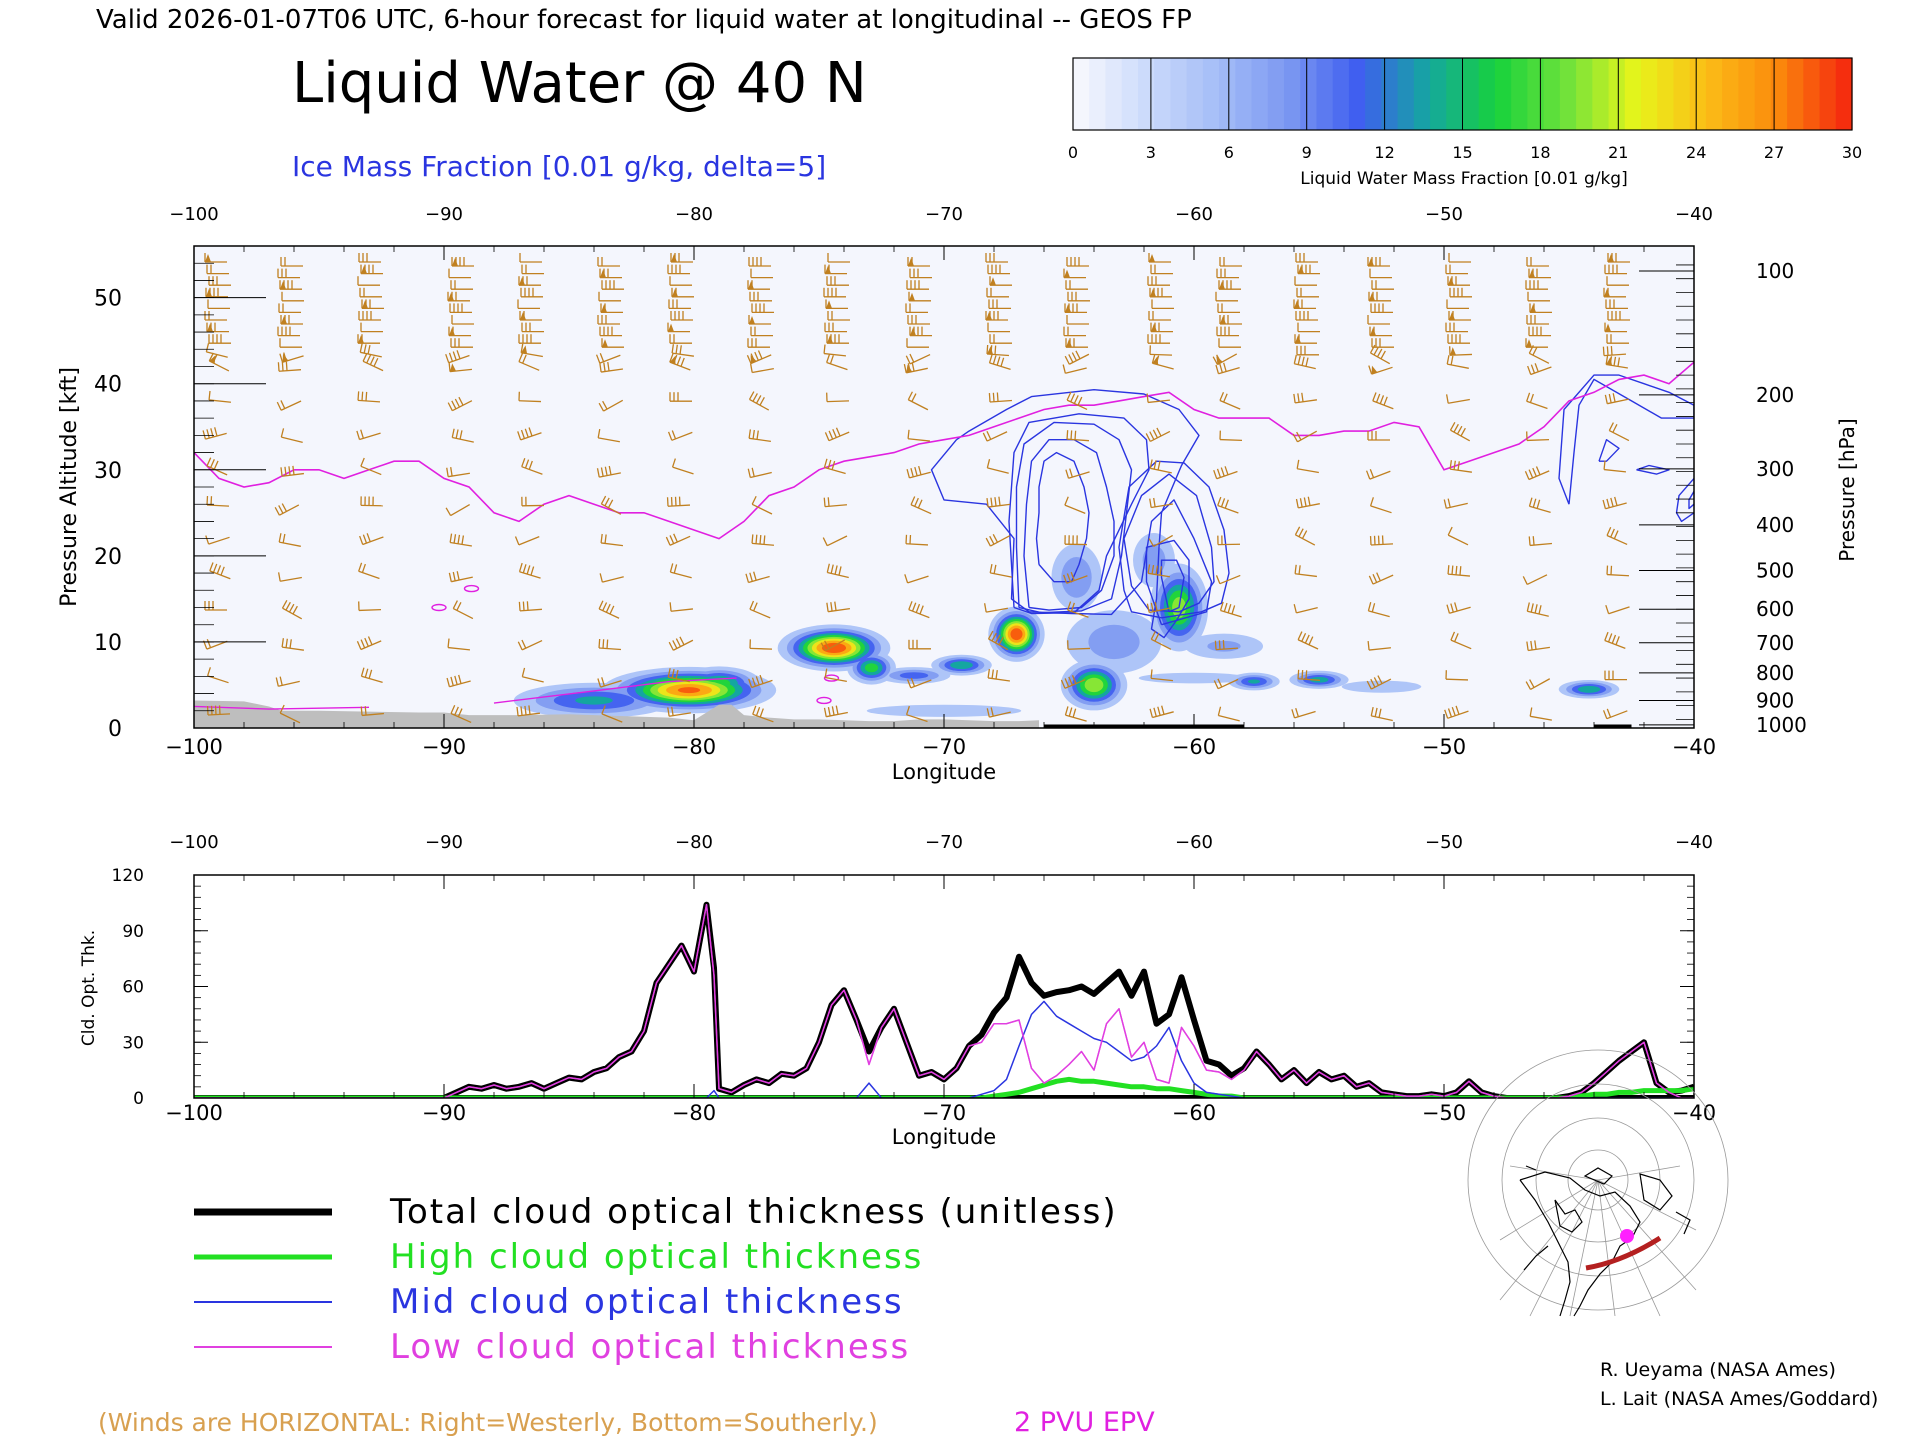 The width and height of the screenshot is (1920, 1444). Describe the element at coordinates (1775, 525) in the screenshot. I see `pressure-tick-label: 400` at that location.